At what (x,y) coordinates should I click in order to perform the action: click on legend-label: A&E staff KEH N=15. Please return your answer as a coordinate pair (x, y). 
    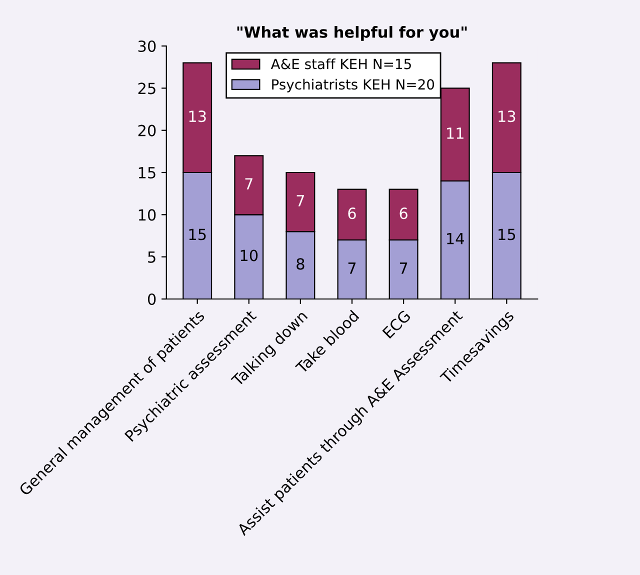
    Looking at the image, I should click on (340, 64).